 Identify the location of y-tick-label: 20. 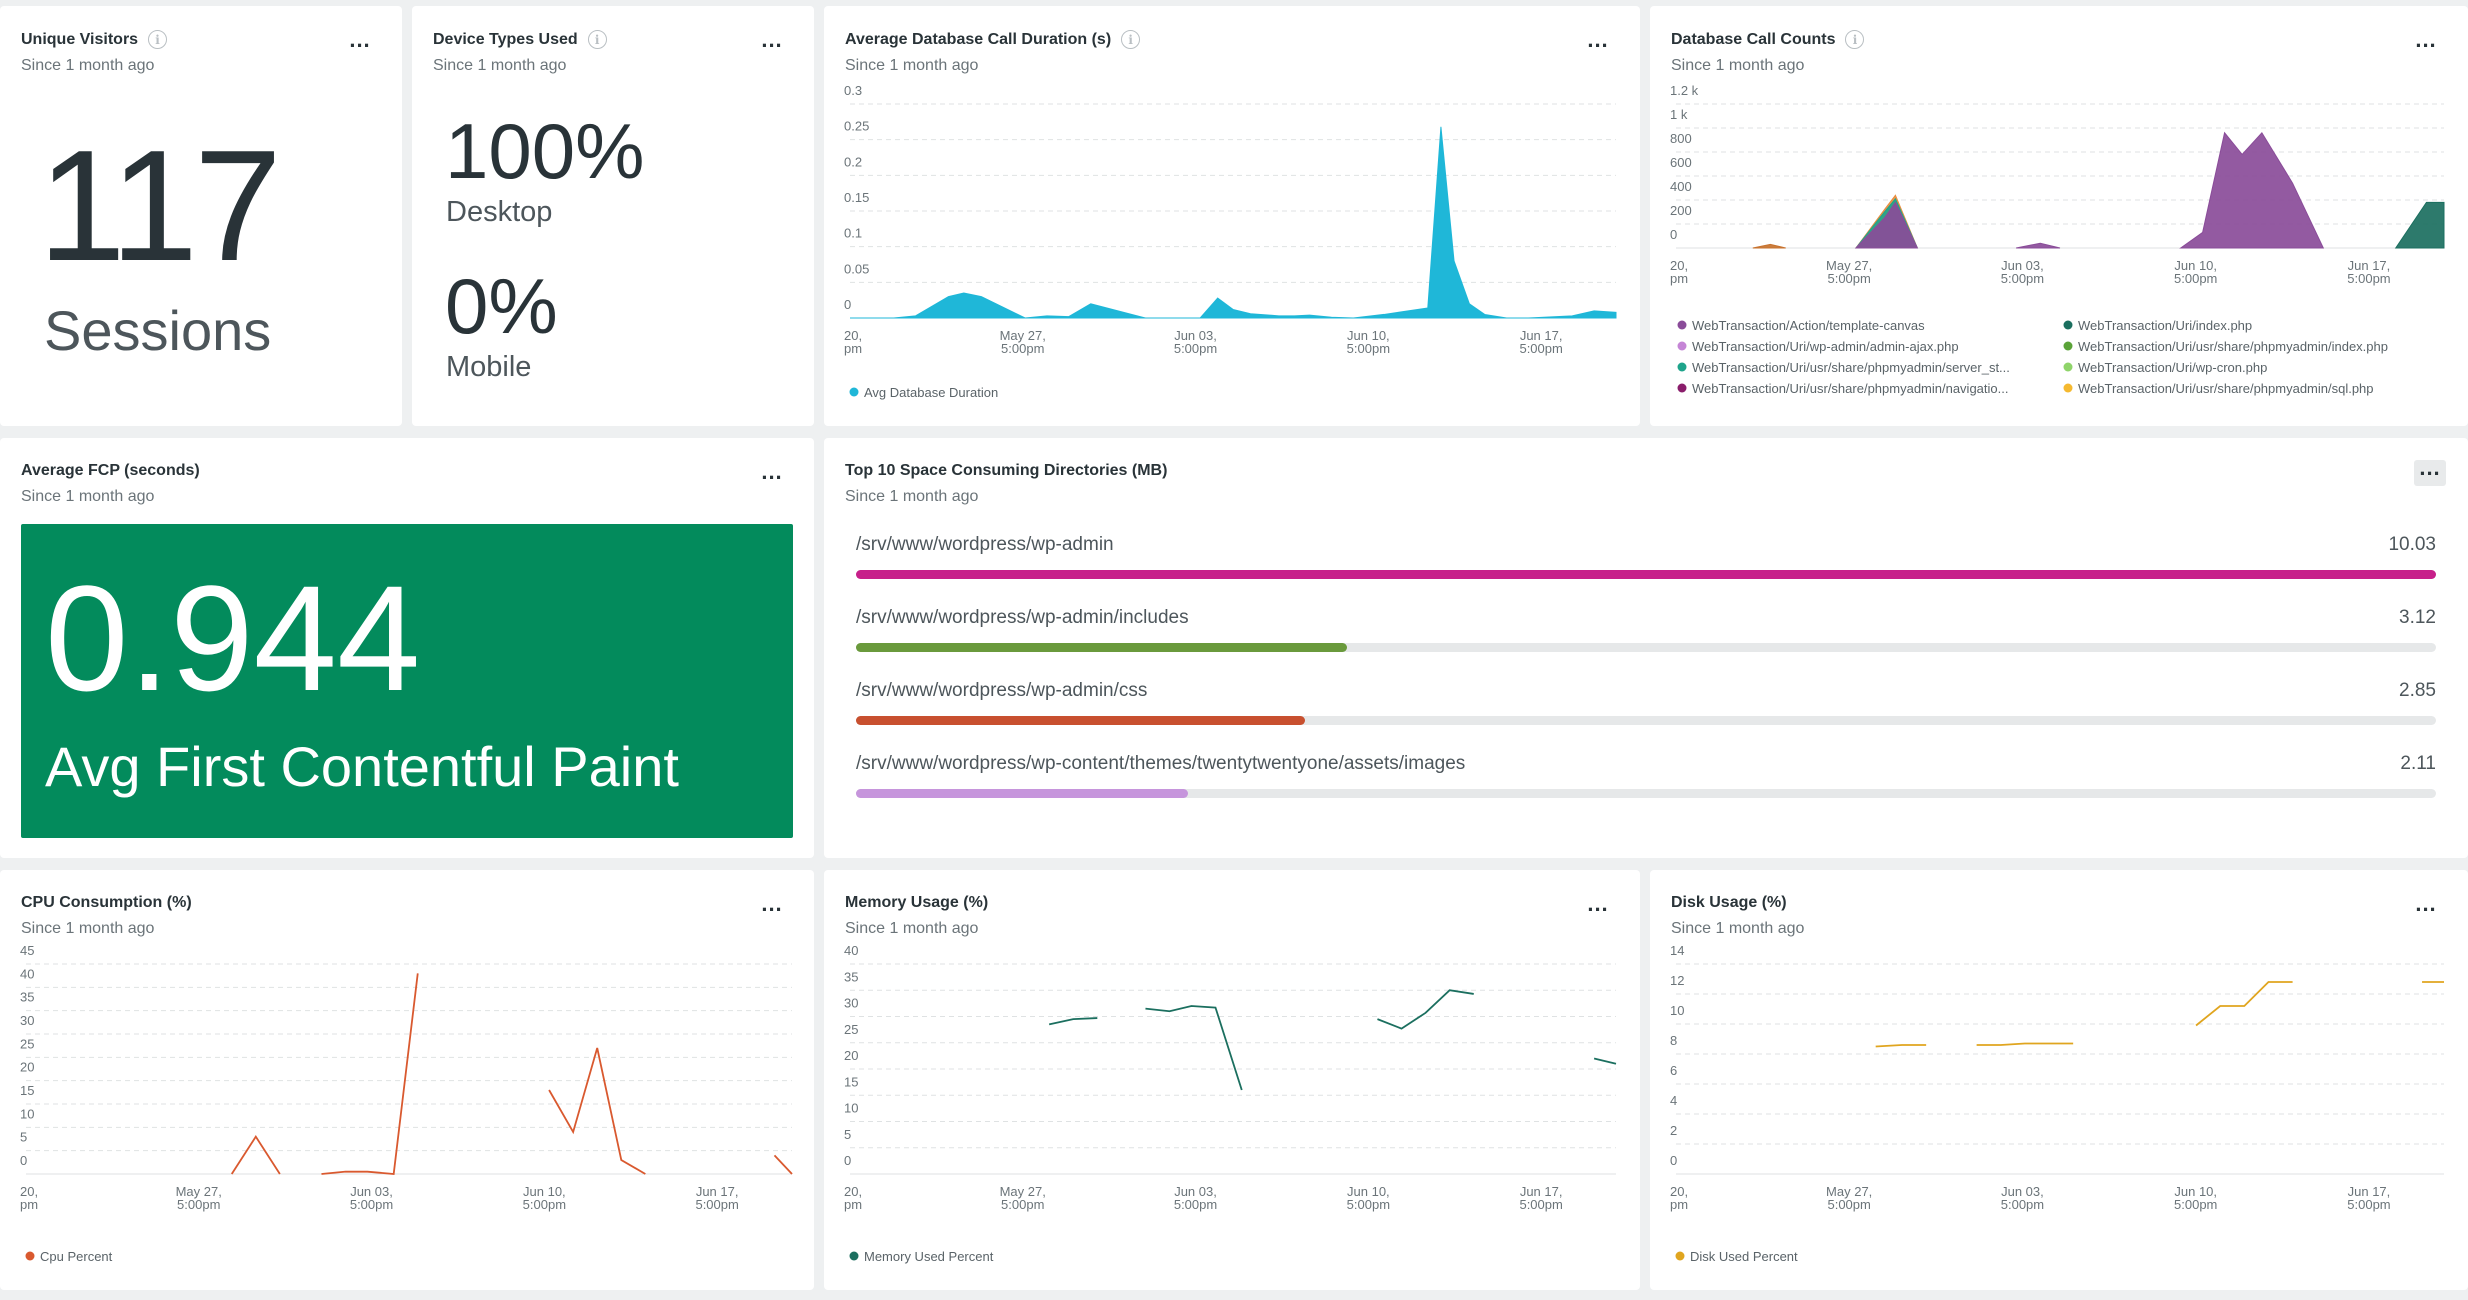
(851, 1055).